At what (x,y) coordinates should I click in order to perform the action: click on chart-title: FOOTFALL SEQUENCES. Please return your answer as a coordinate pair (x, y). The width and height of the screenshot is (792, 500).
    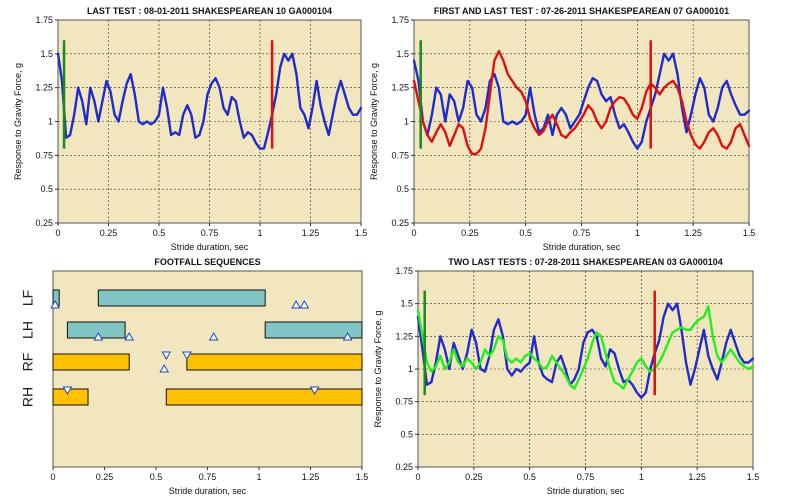
    Looking at the image, I should click on (207, 262).